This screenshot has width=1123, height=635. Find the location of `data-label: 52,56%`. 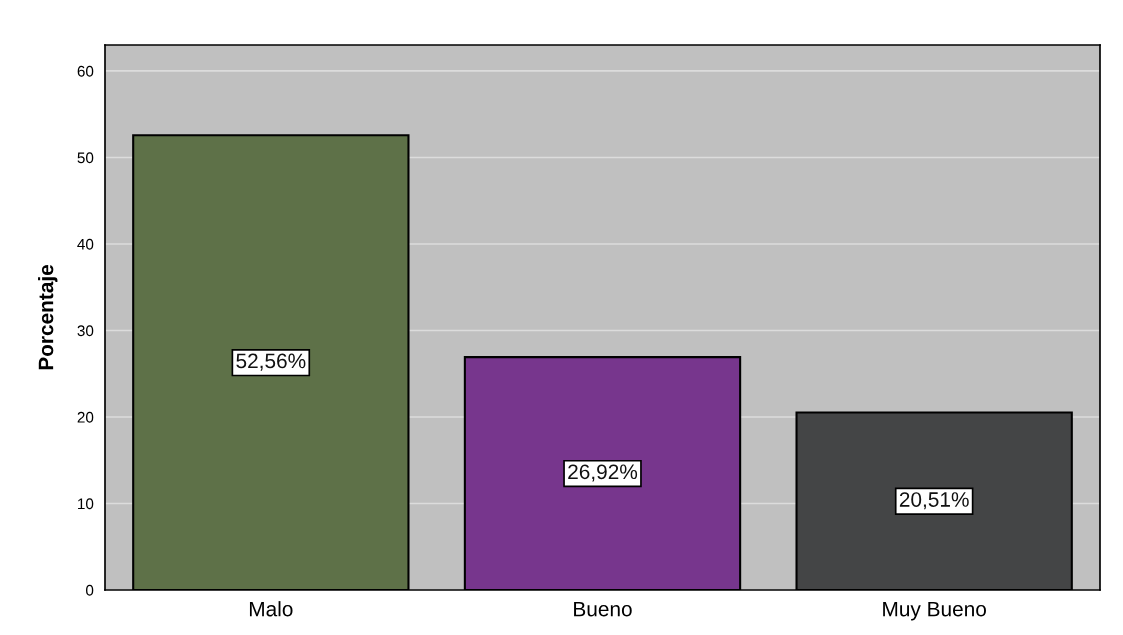

data-label: 52,56% is located at coordinates (271, 362).